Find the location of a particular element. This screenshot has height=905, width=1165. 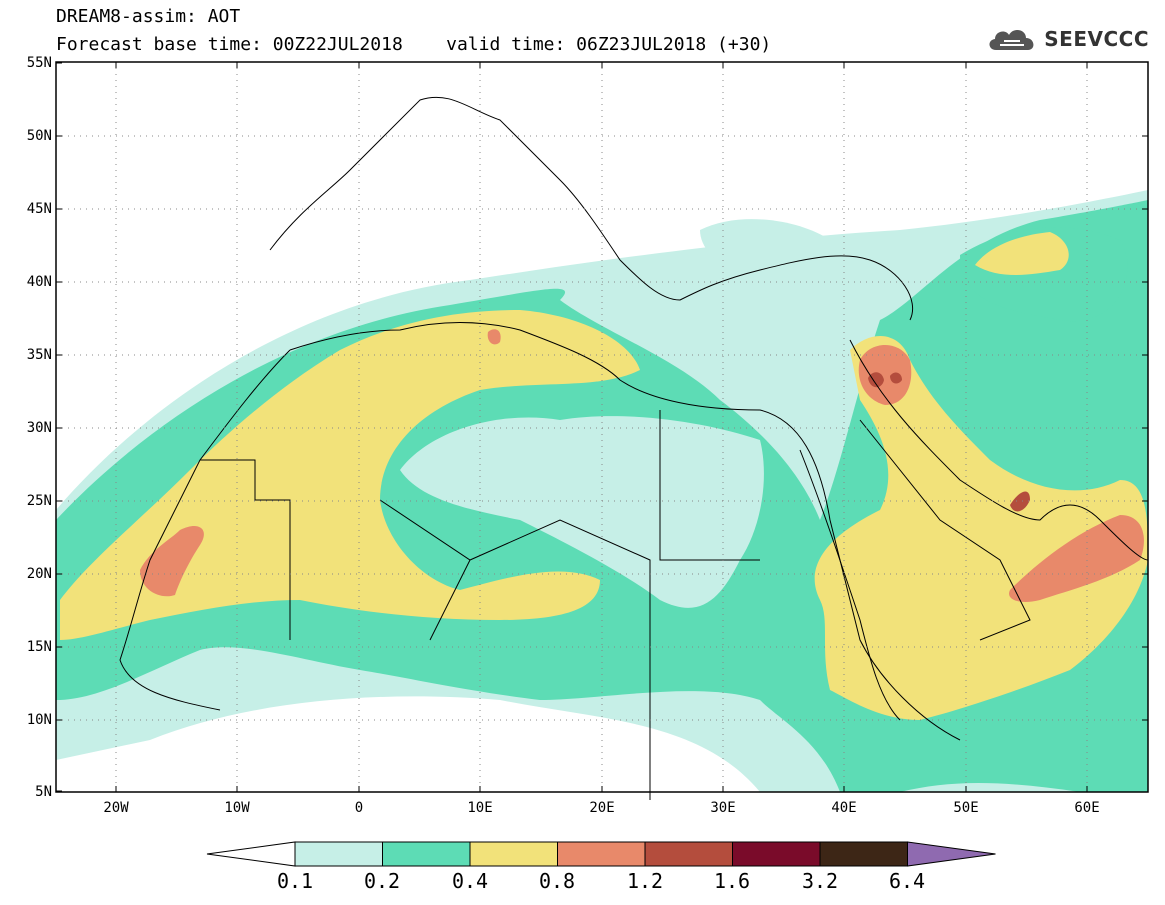

x-tick-label: 20E is located at coordinates (602, 808).